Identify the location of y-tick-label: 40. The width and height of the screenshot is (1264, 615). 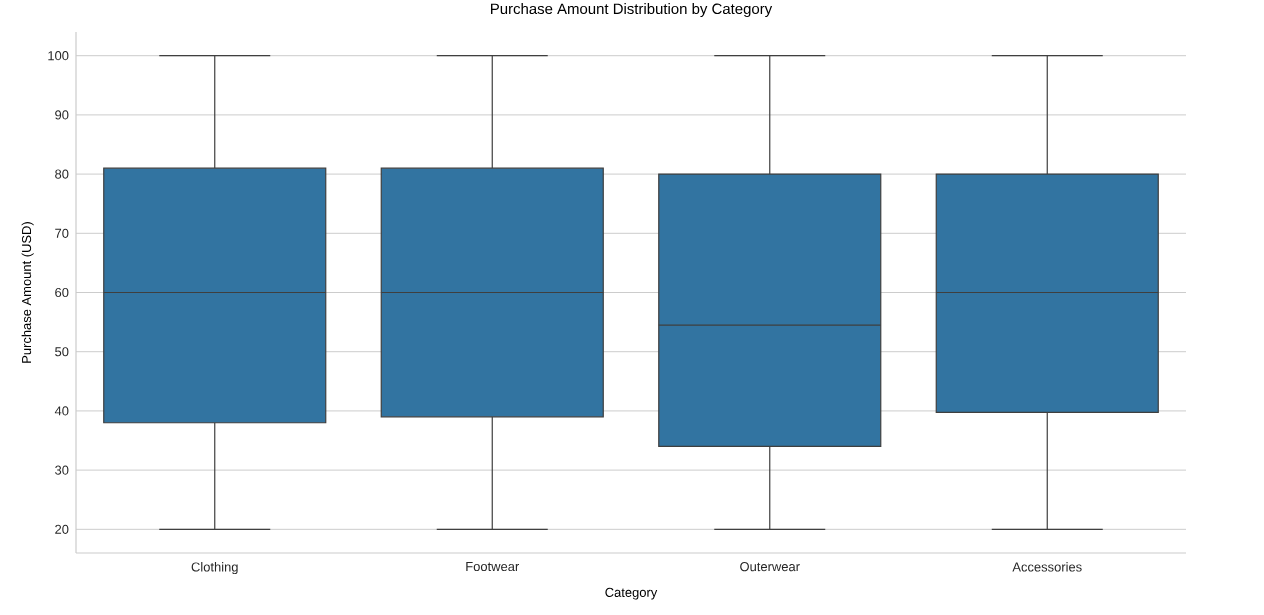
(61, 411).